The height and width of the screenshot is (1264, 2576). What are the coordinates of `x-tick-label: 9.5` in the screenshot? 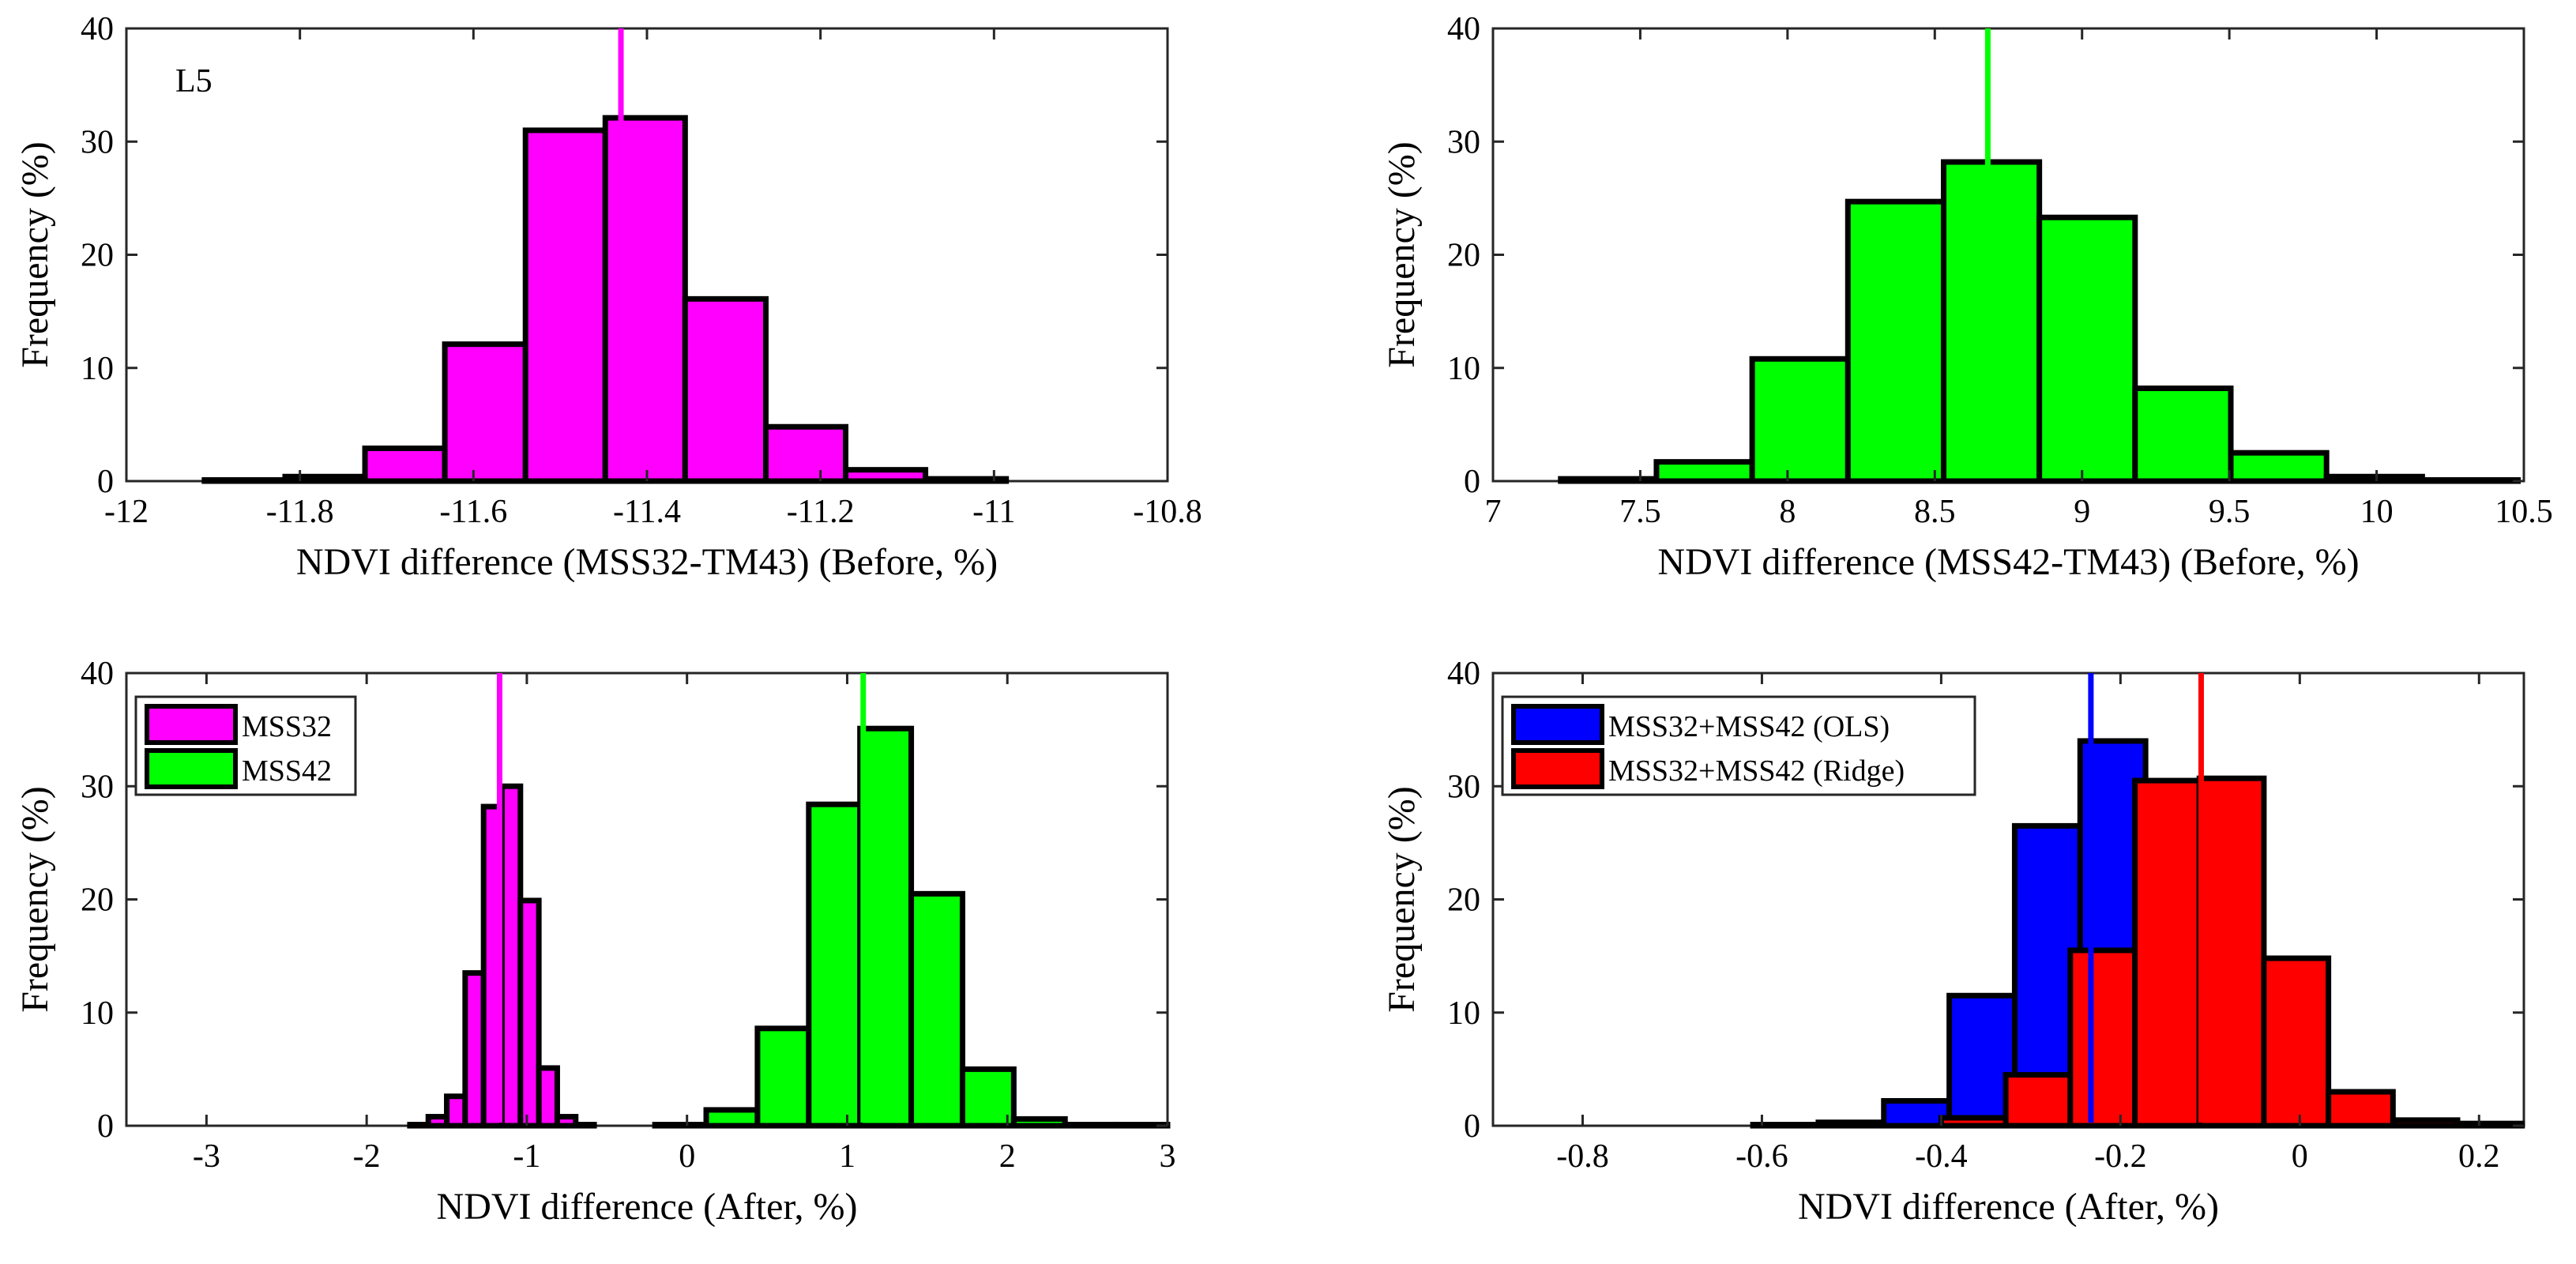 It's located at (2230, 512).